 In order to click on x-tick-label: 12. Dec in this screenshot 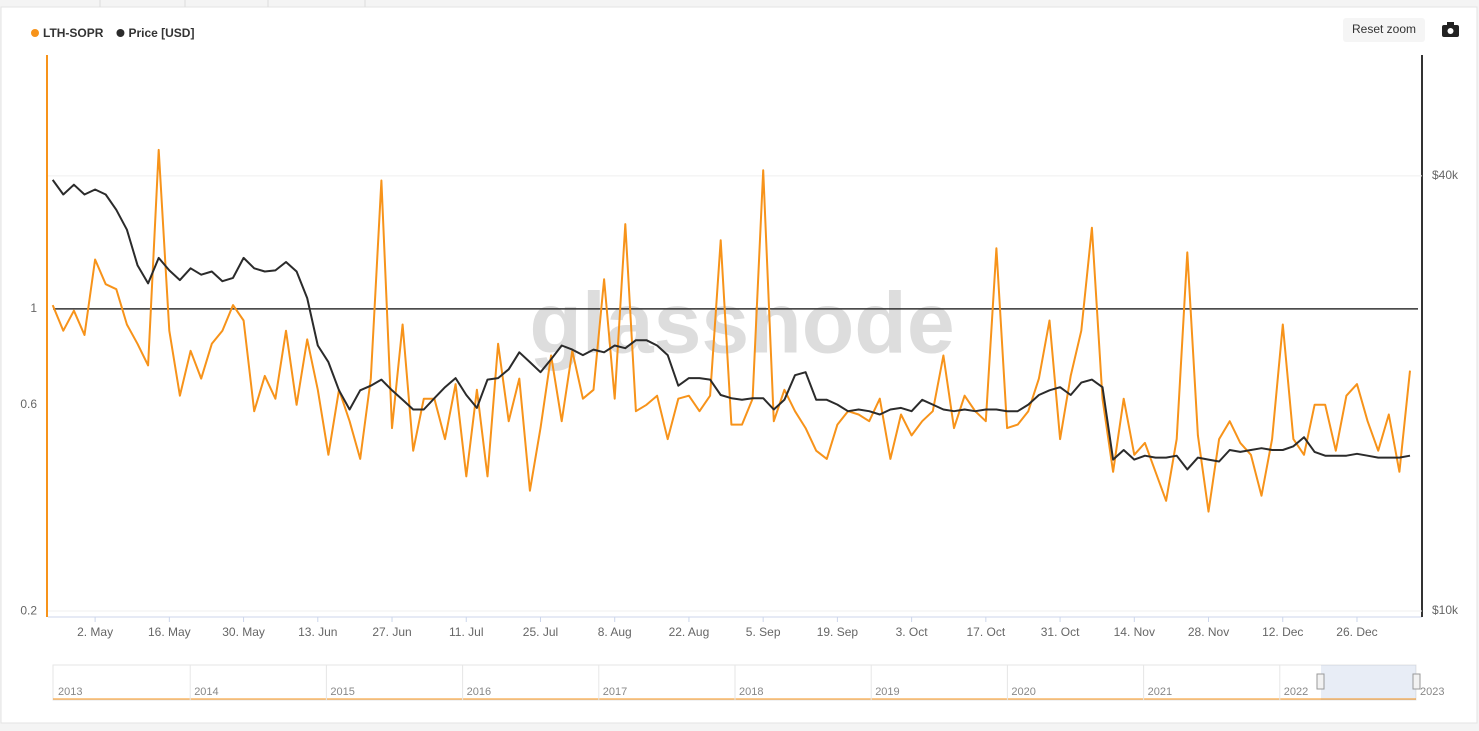, I will do `click(1282, 632)`.